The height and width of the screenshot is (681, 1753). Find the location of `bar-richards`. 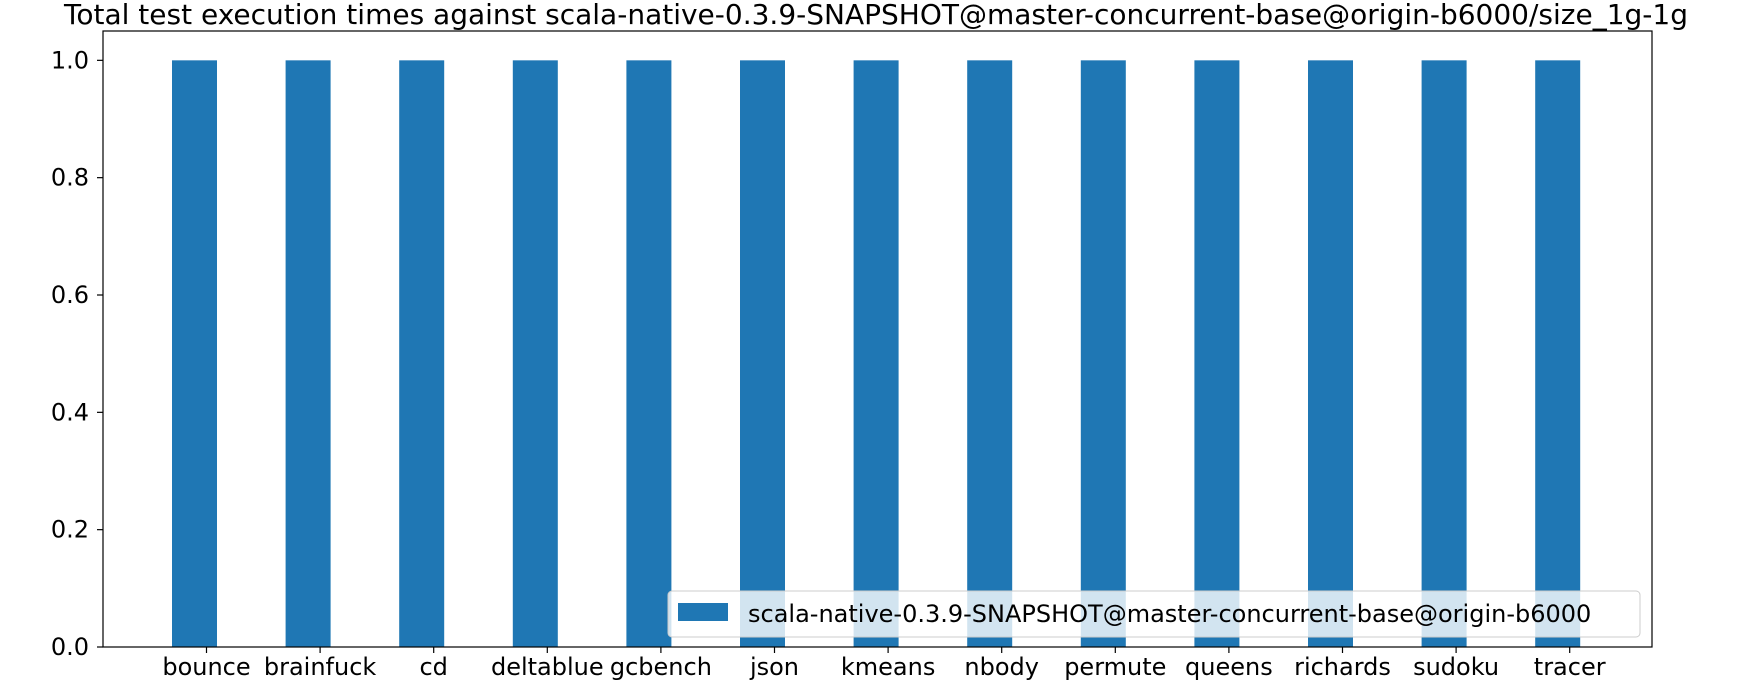

bar-richards is located at coordinates (1330, 354).